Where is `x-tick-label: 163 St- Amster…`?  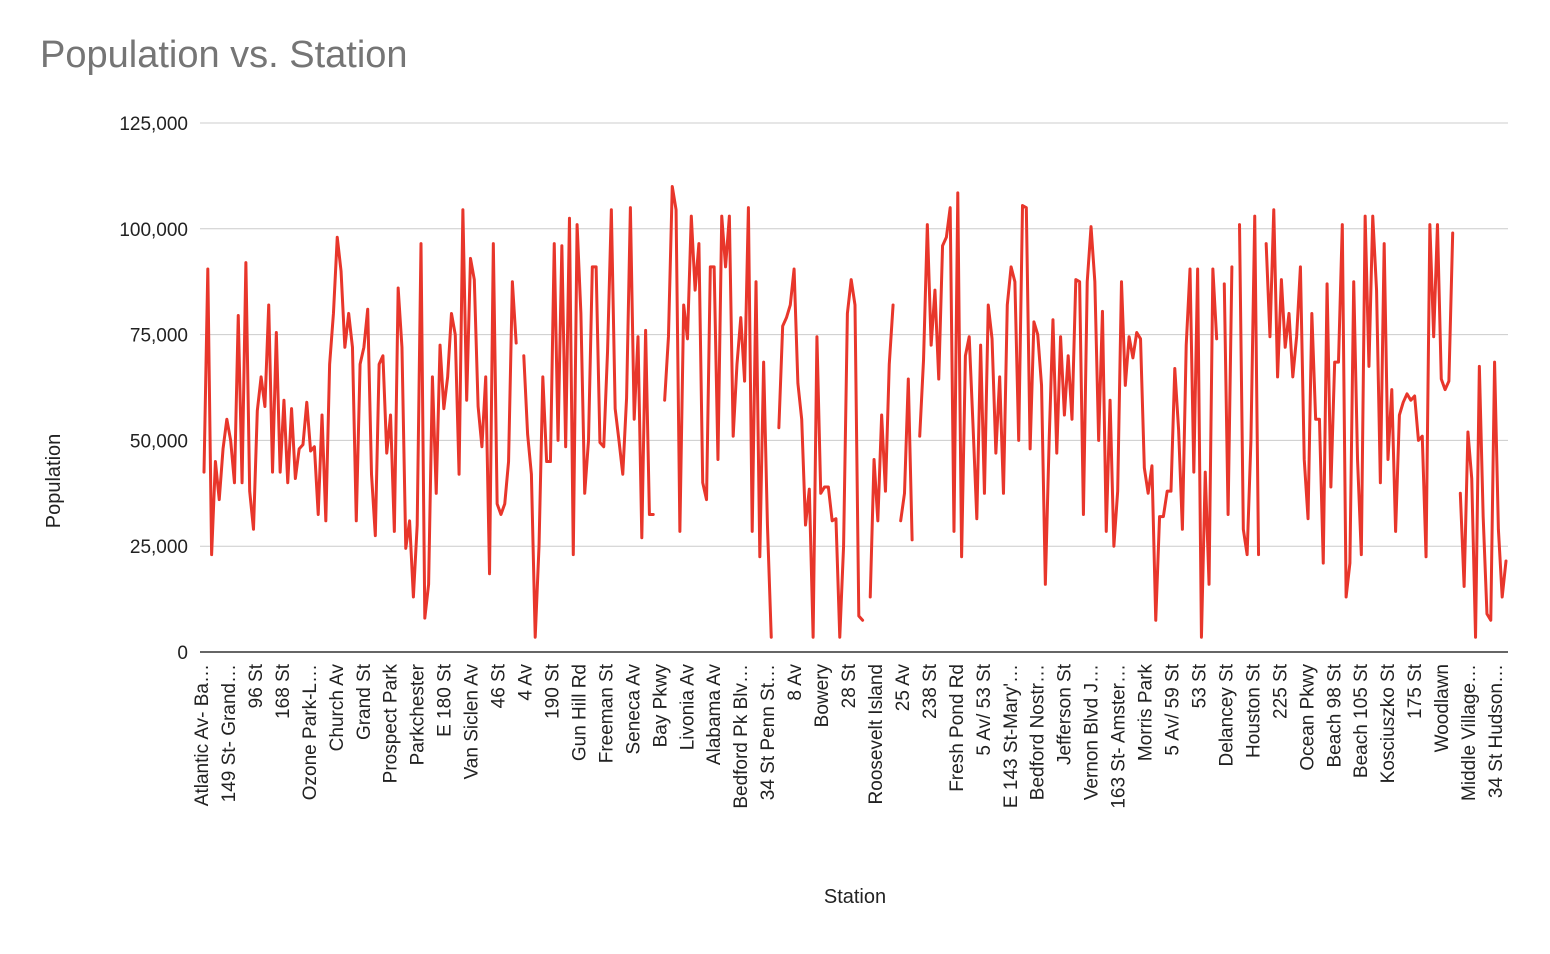 x-tick-label: 163 St- Amster… is located at coordinates (1119, 736).